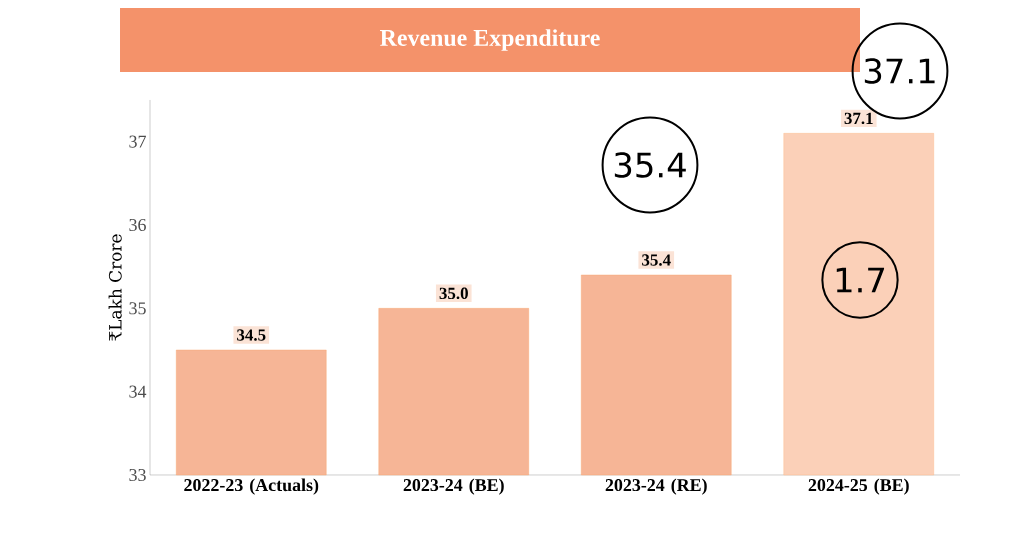  What do you see at coordinates (860, 280) in the screenshot?
I see `annotation: 1.7` at bounding box center [860, 280].